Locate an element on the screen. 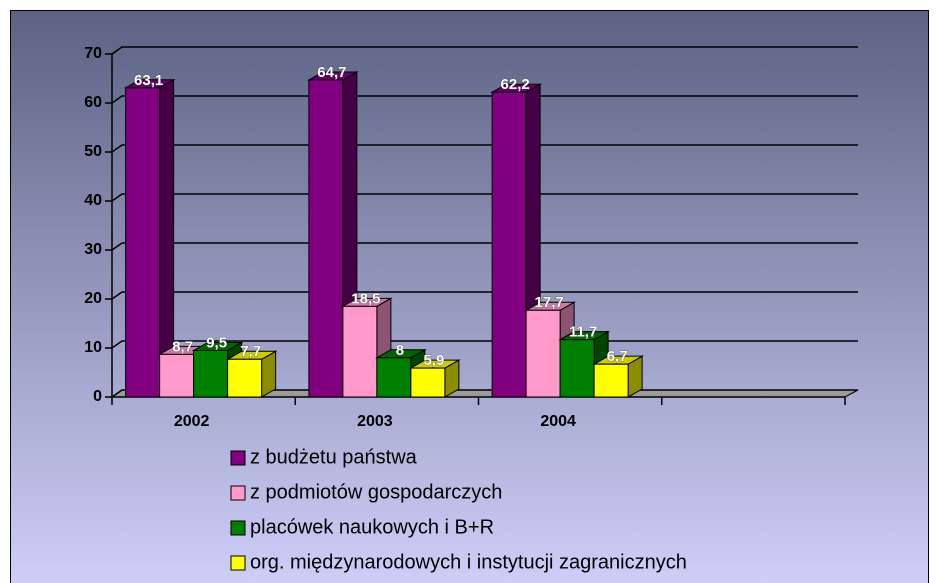 Image resolution: width=937 pixels, height=583 pixels. legend-label: z budżetu państwa is located at coordinates (334, 457).